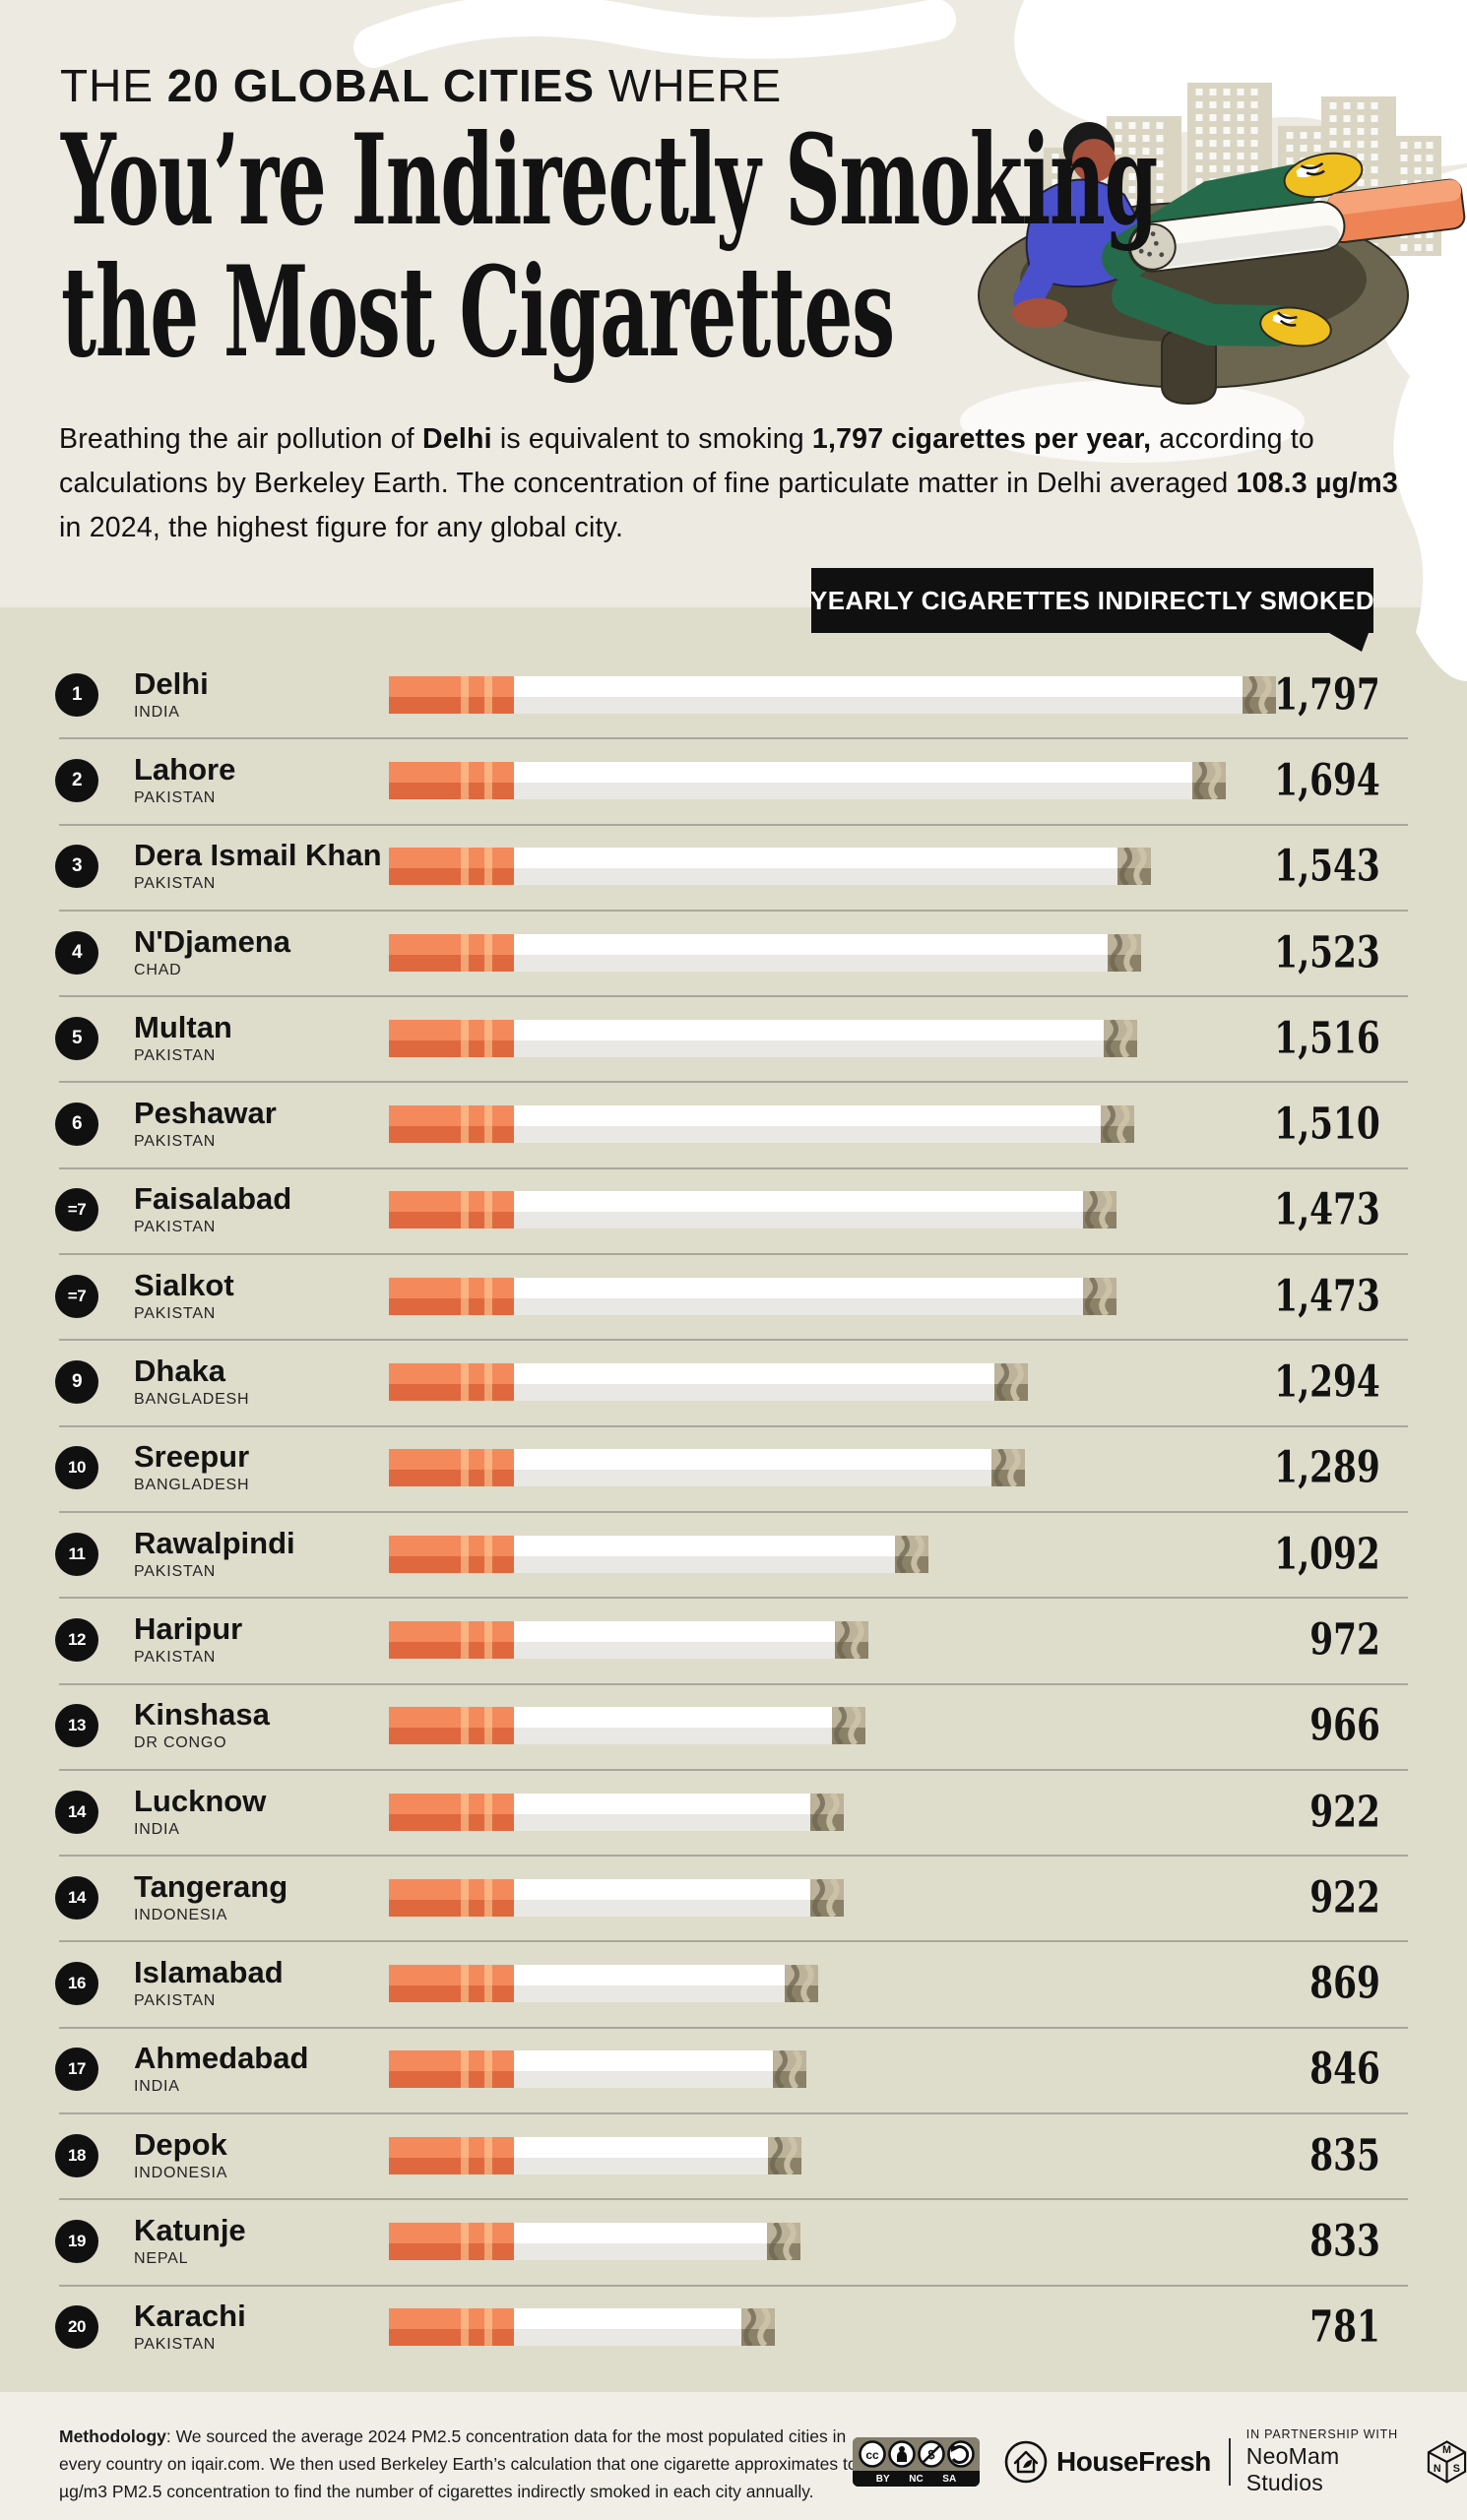 The image size is (1467, 2520). Describe the element at coordinates (872, 2455) in the screenshot. I see `svg-text: cc` at that location.